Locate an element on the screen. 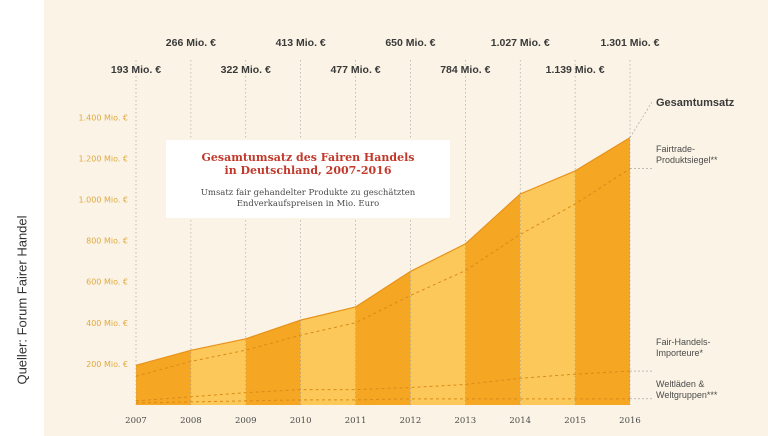 This screenshot has width=768, height=436. series-label-total: Gesamtumsatz is located at coordinates (695, 103).